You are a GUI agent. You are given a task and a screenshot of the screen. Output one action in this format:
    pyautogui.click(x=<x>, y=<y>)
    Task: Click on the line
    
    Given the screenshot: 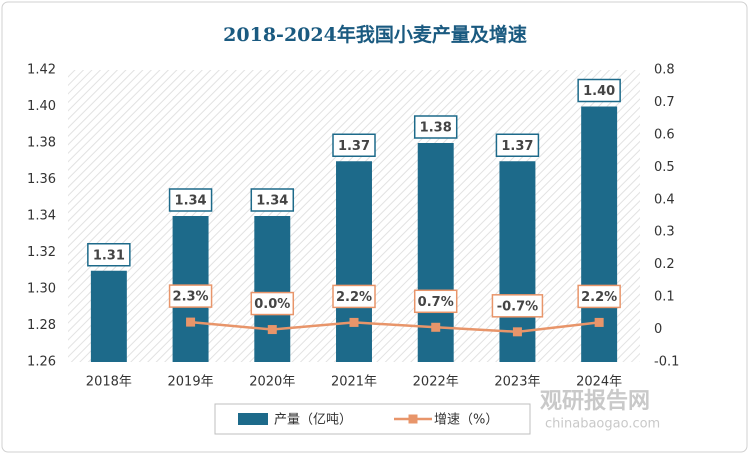 What is the action you would take?
    pyautogui.click(x=395, y=327)
    